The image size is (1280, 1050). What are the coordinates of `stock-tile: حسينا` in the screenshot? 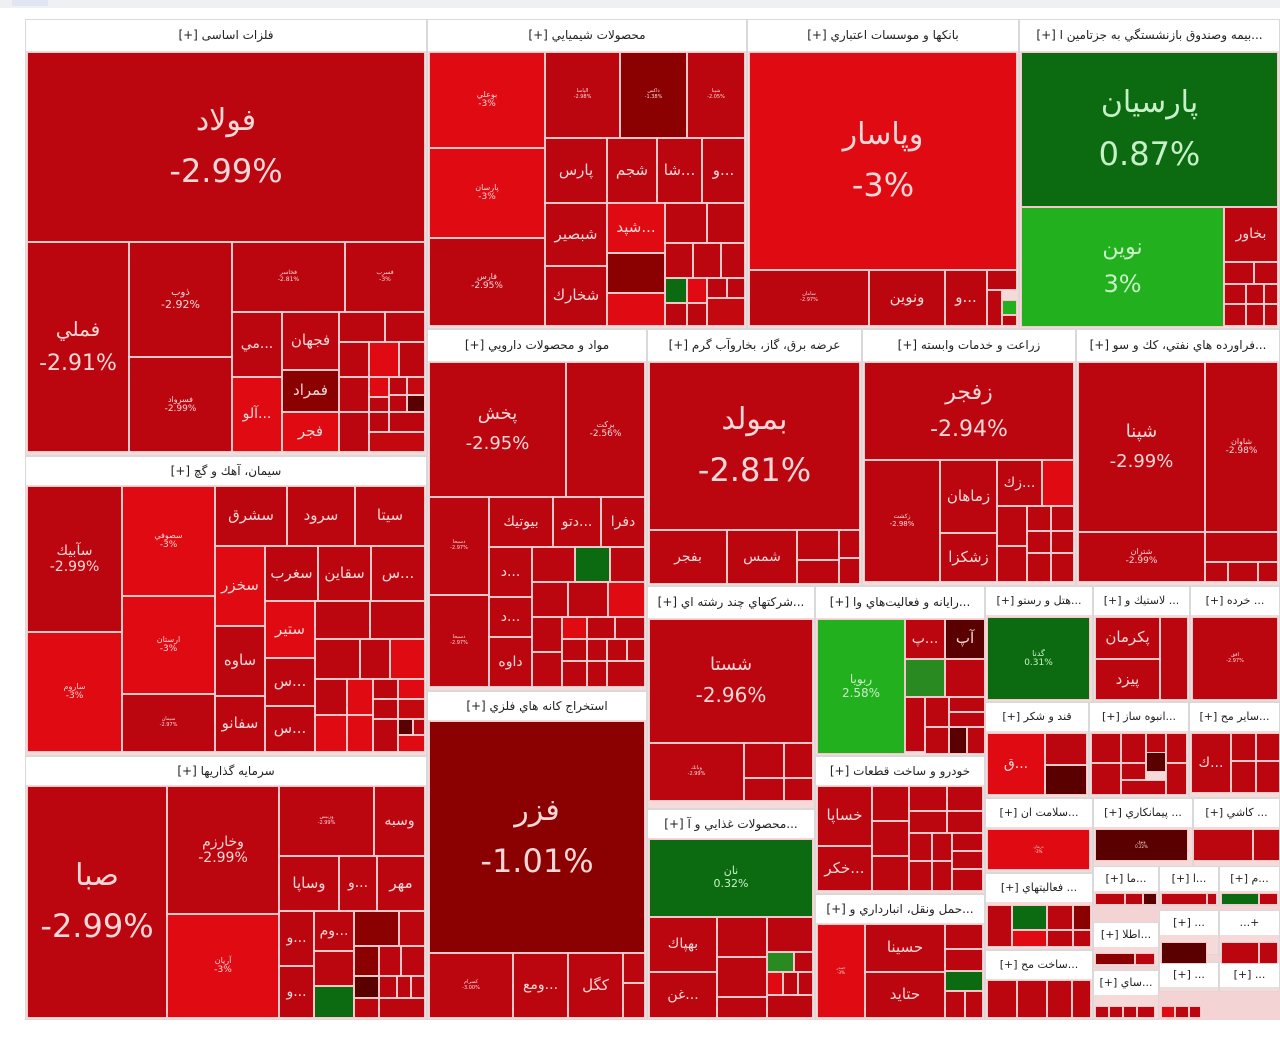 It's located at (905, 948).